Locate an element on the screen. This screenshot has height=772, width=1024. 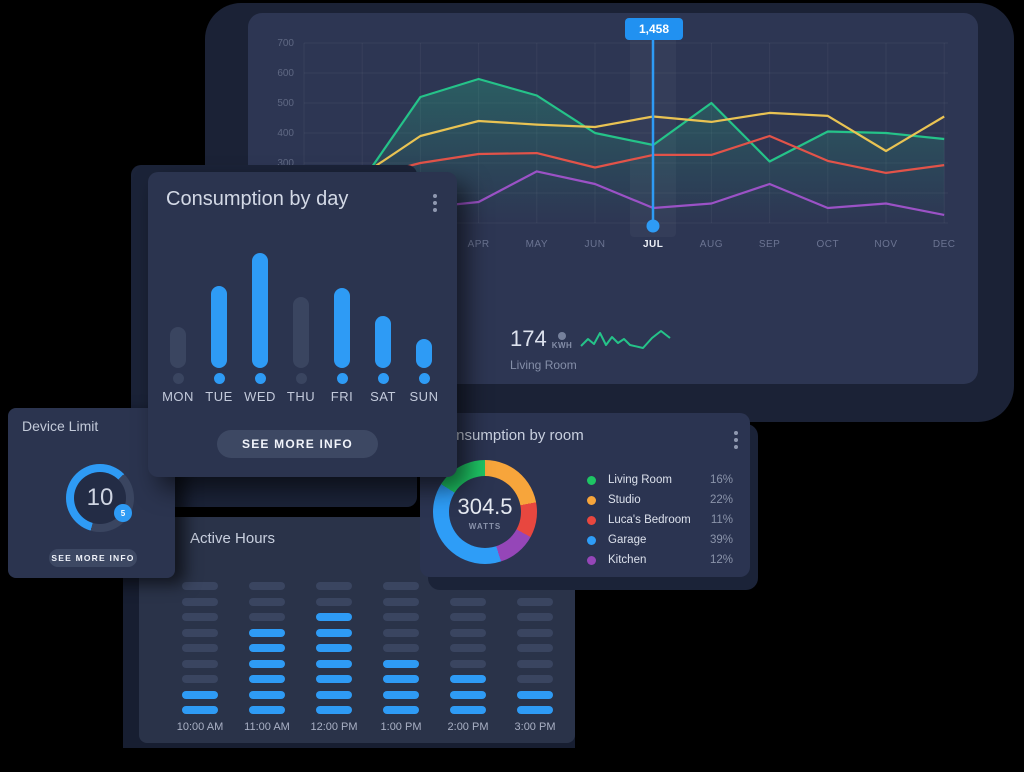
month-label-oct: OCT is located at coordinates (828, 244).